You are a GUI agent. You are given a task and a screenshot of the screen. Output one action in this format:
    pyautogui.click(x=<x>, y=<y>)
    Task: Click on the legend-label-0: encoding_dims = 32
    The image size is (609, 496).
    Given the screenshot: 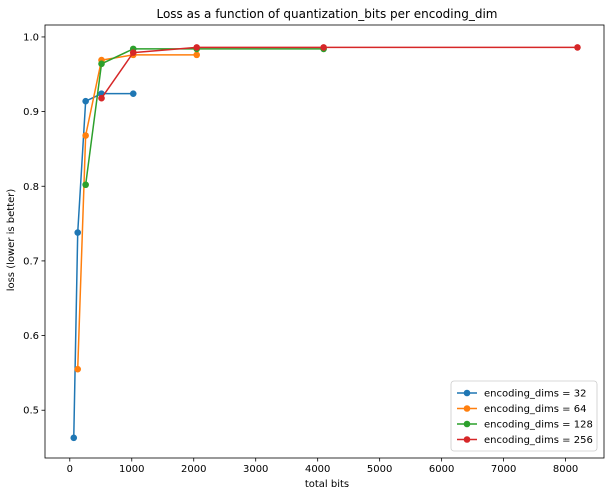 What is the action you would take?
    pyautogui.click(x=535, y=394)
    